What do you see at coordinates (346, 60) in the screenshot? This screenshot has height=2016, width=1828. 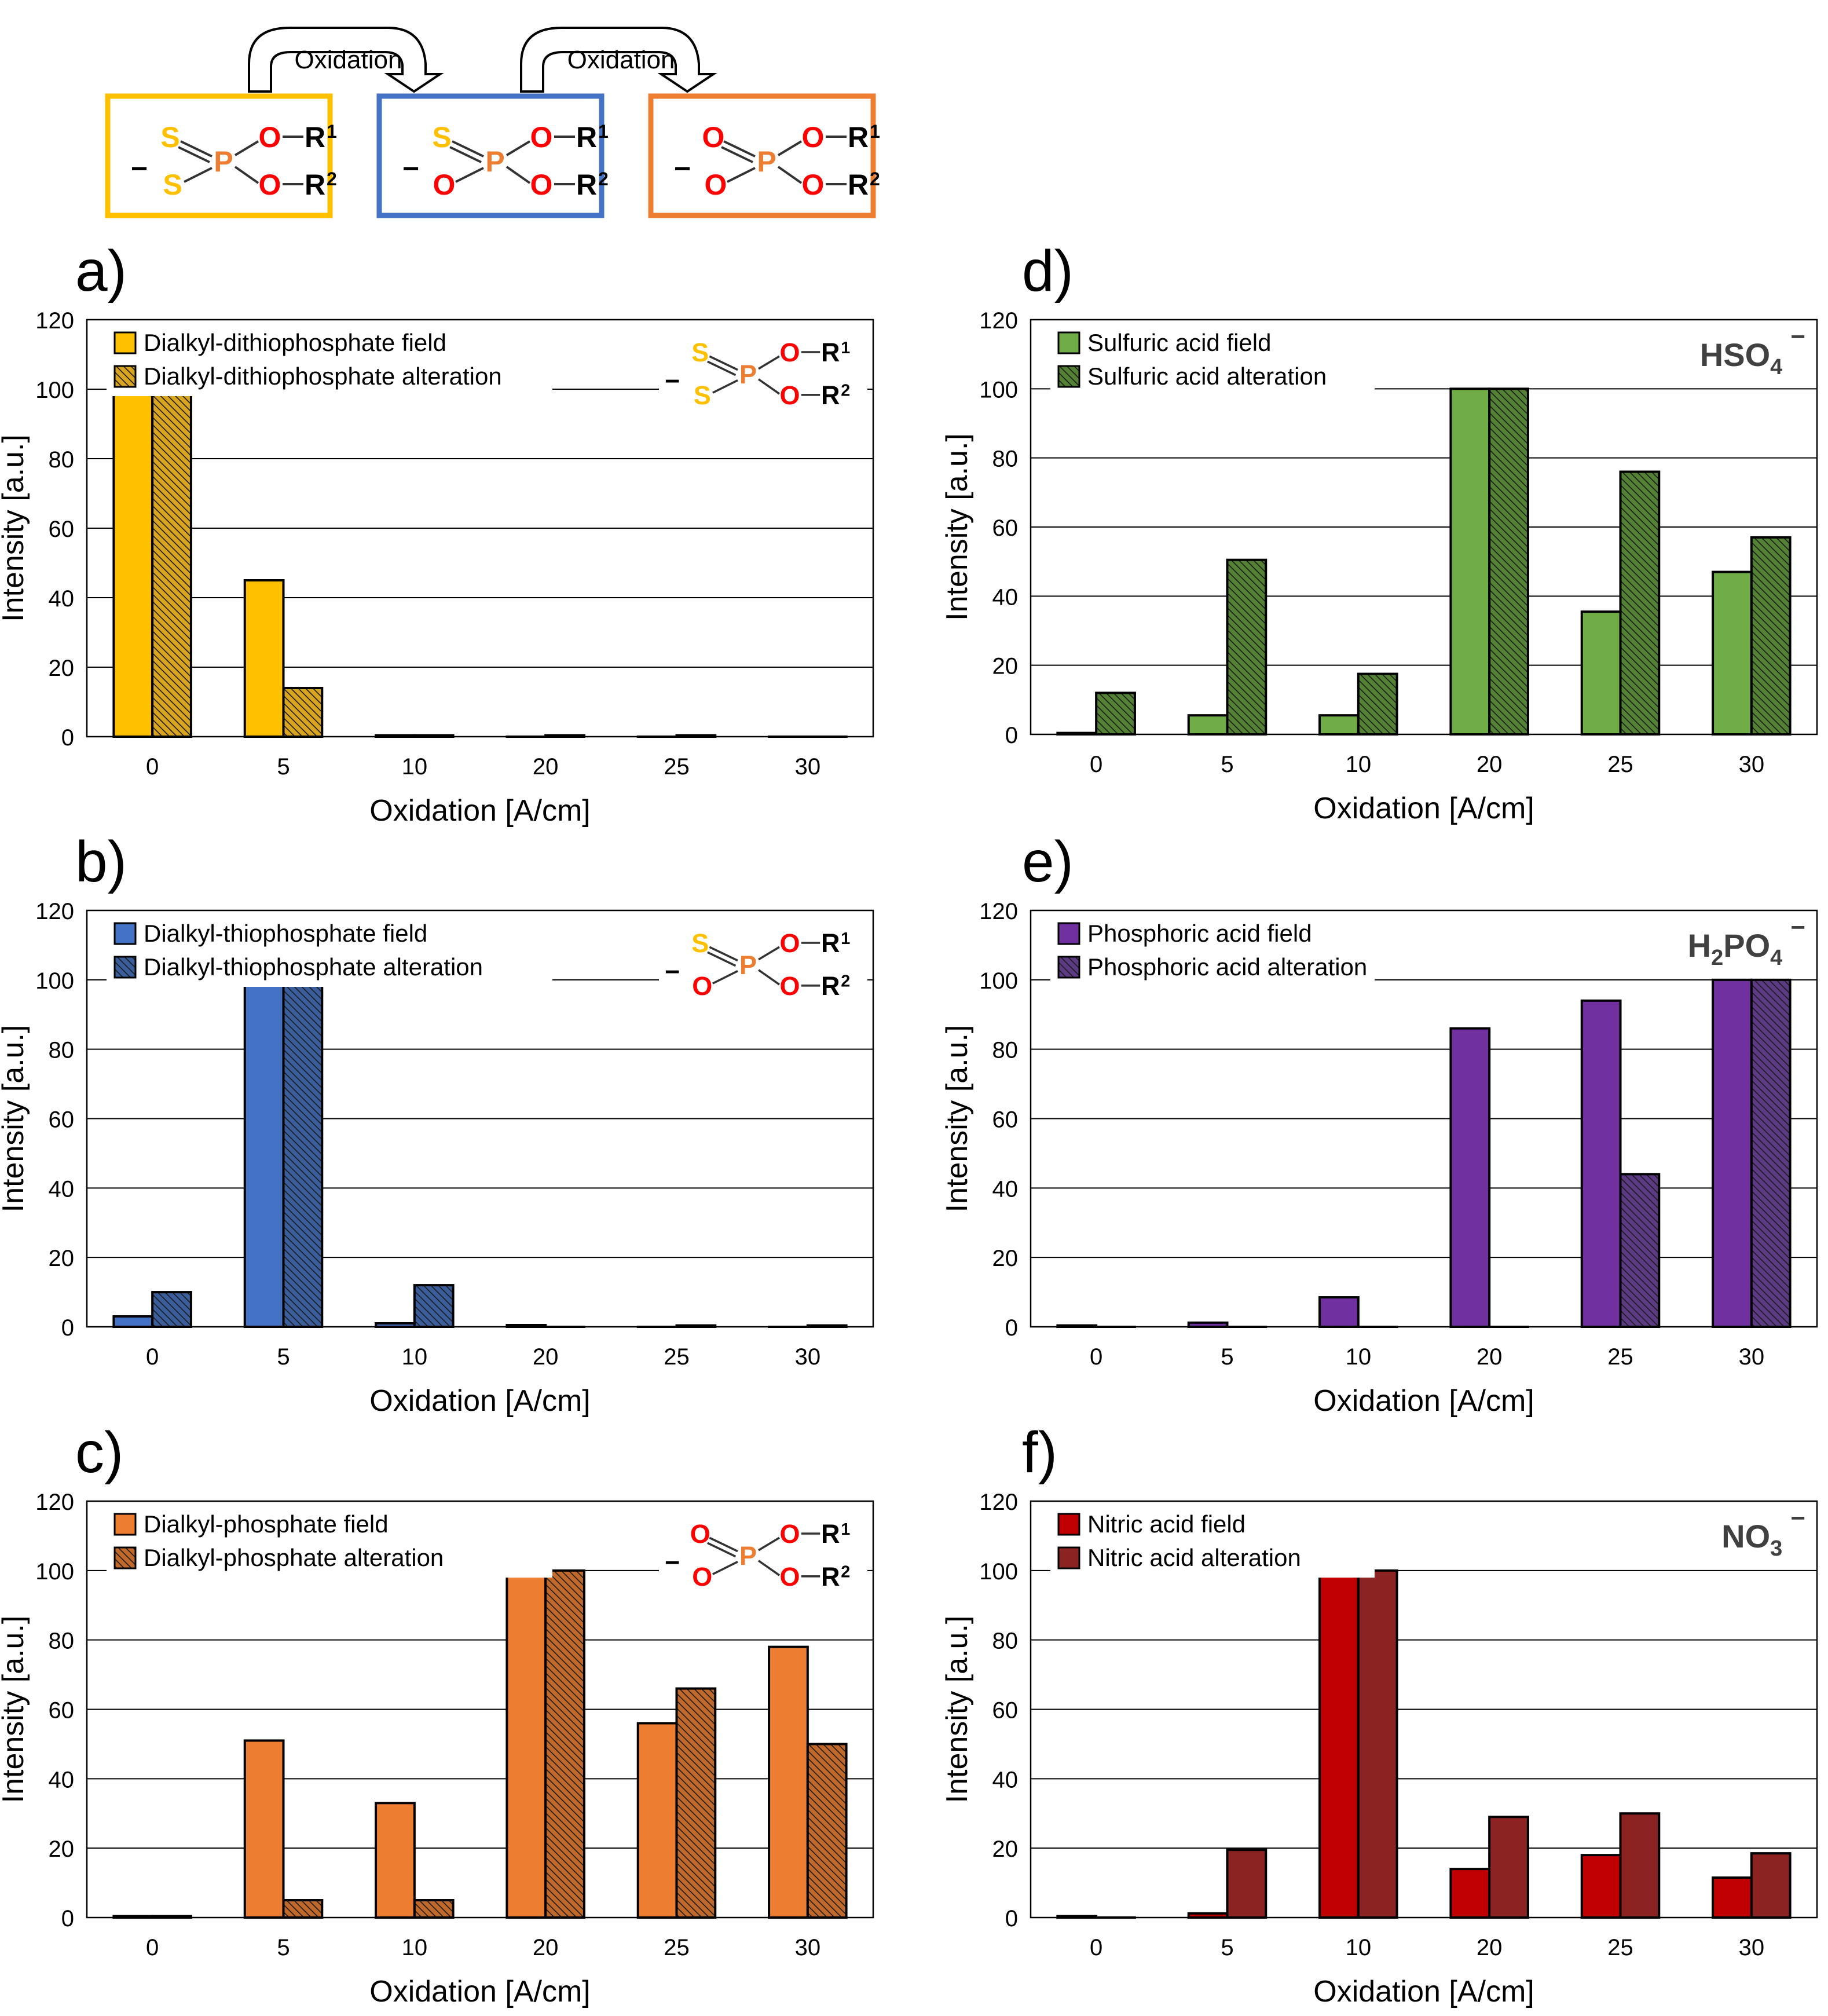 I see `oxidation-arrow-1: Oxidation` at bounding box center [346, 60].